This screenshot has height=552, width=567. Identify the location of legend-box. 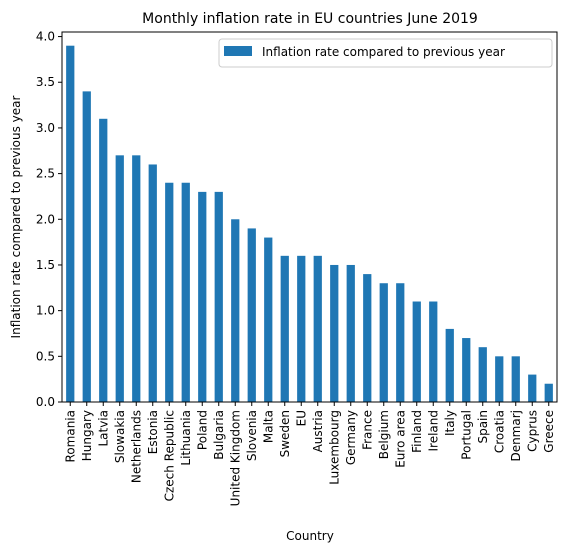
(385, 53).